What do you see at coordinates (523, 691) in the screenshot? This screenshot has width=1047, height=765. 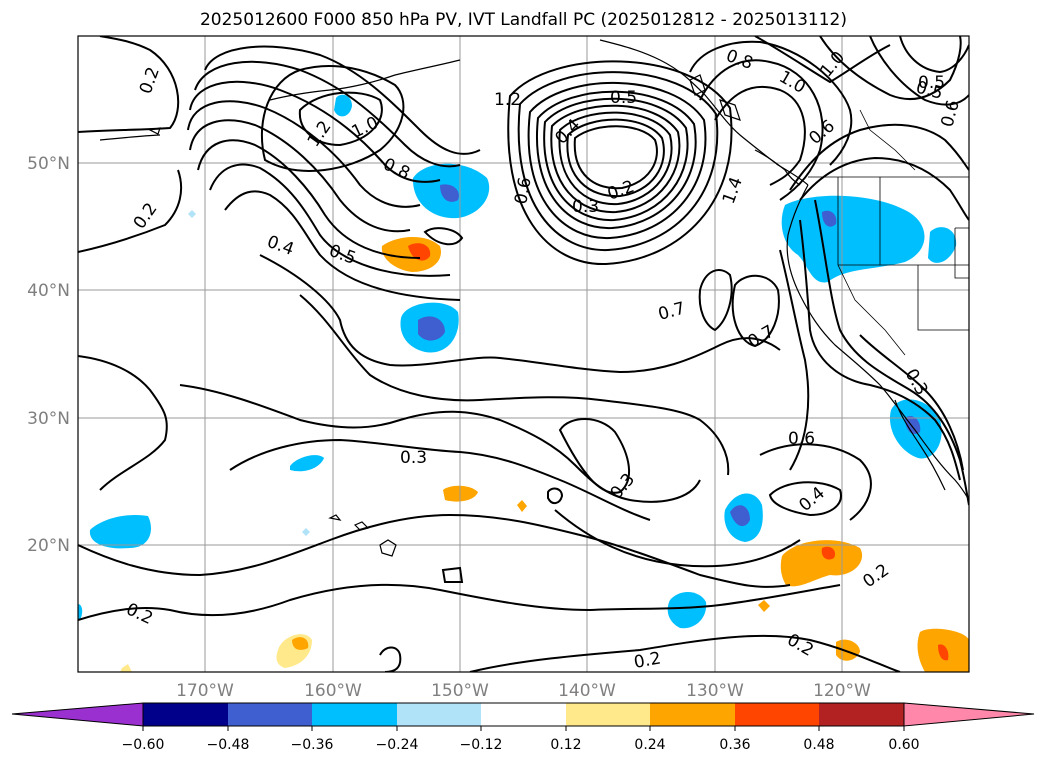 I see `longitude-labels: 170°W 160°W 150°W 140°W 130°W 120°W` at bounding box center [523, 691].